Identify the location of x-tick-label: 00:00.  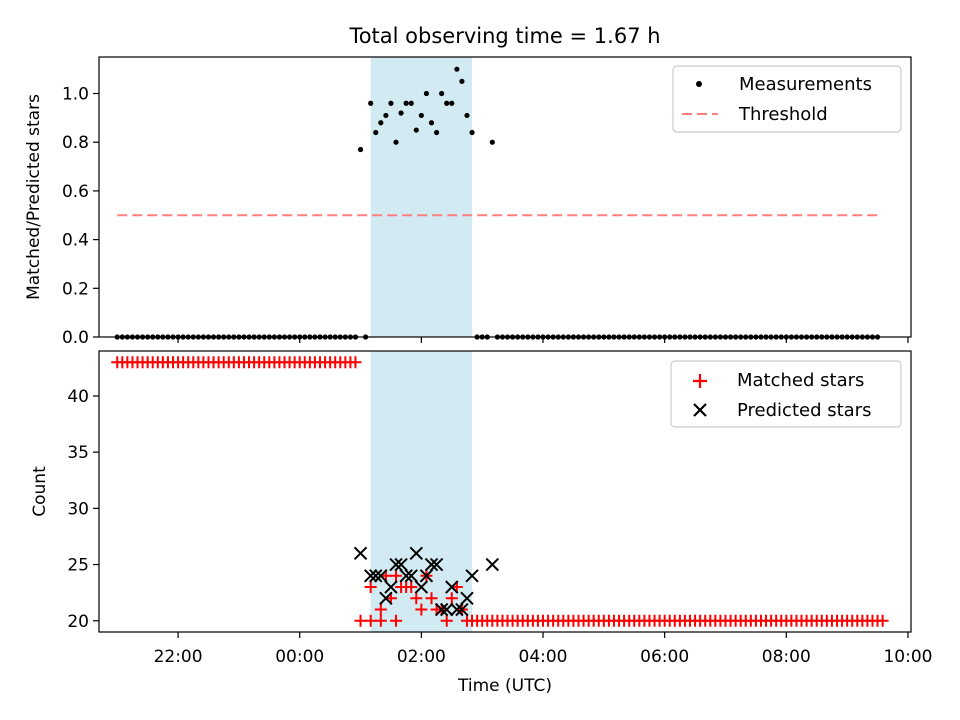
(299, 657).